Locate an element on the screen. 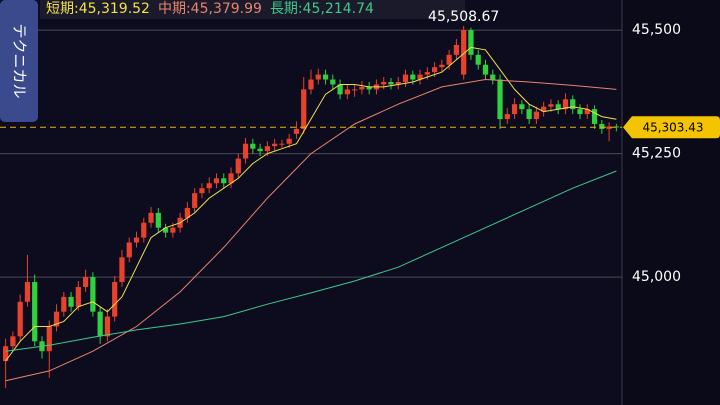 This screenshot has height=405, width=720. legend-box is located at coordinates (252, 9).